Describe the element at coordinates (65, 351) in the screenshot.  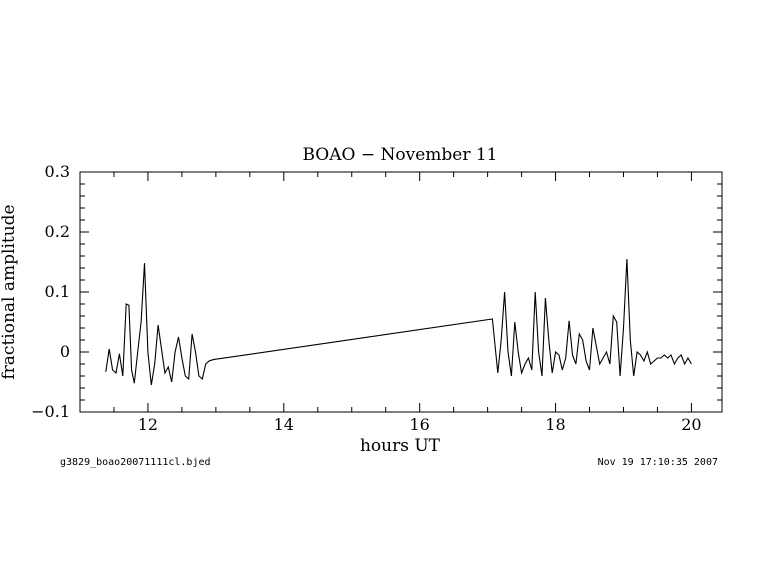
I see `y-tick-label: 0` at that location.